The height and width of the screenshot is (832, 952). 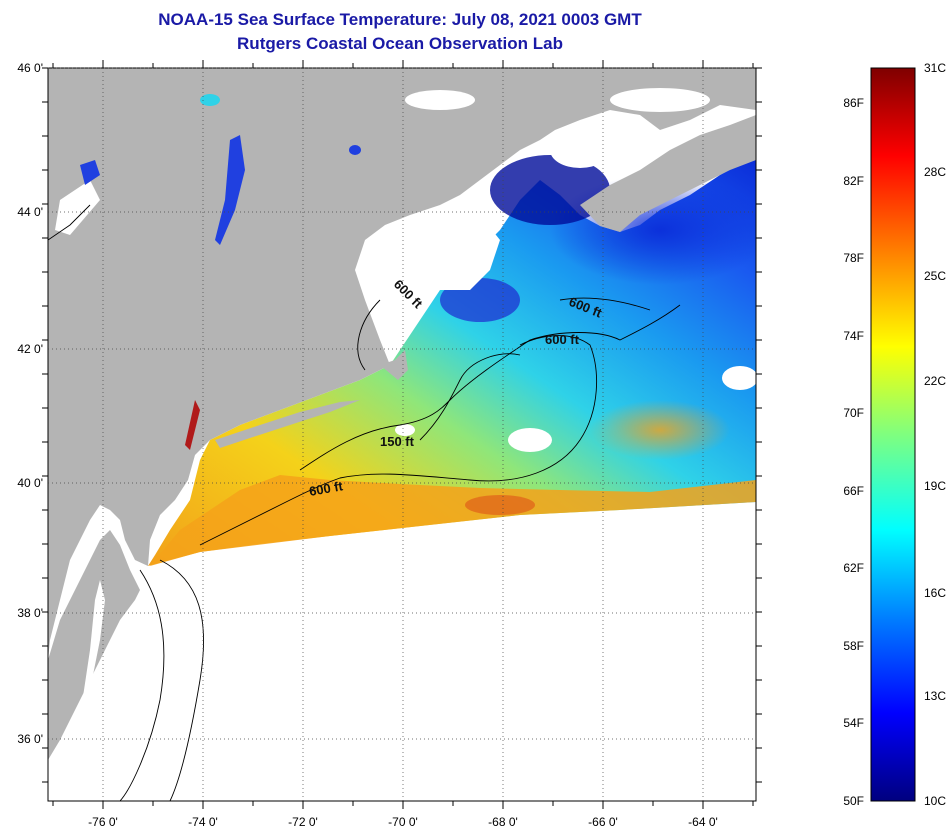 I want to click on warm-eddy, so click(x=660, y=430).